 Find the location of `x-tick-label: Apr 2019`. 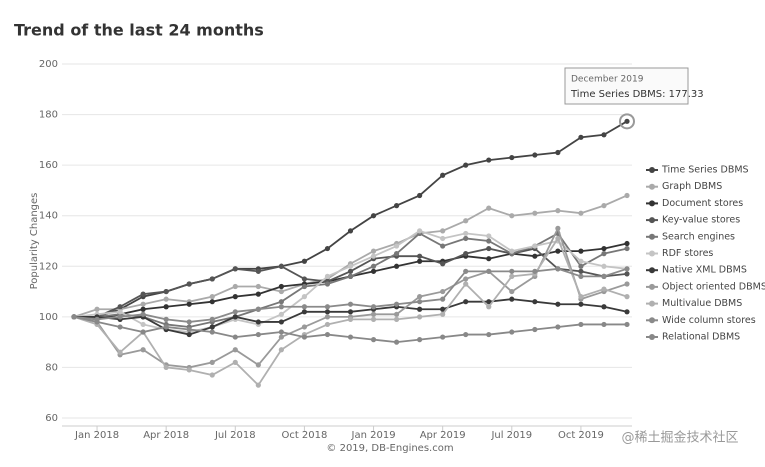

x-tick-label: Apr 2019 is located at coordinates (443, 435).